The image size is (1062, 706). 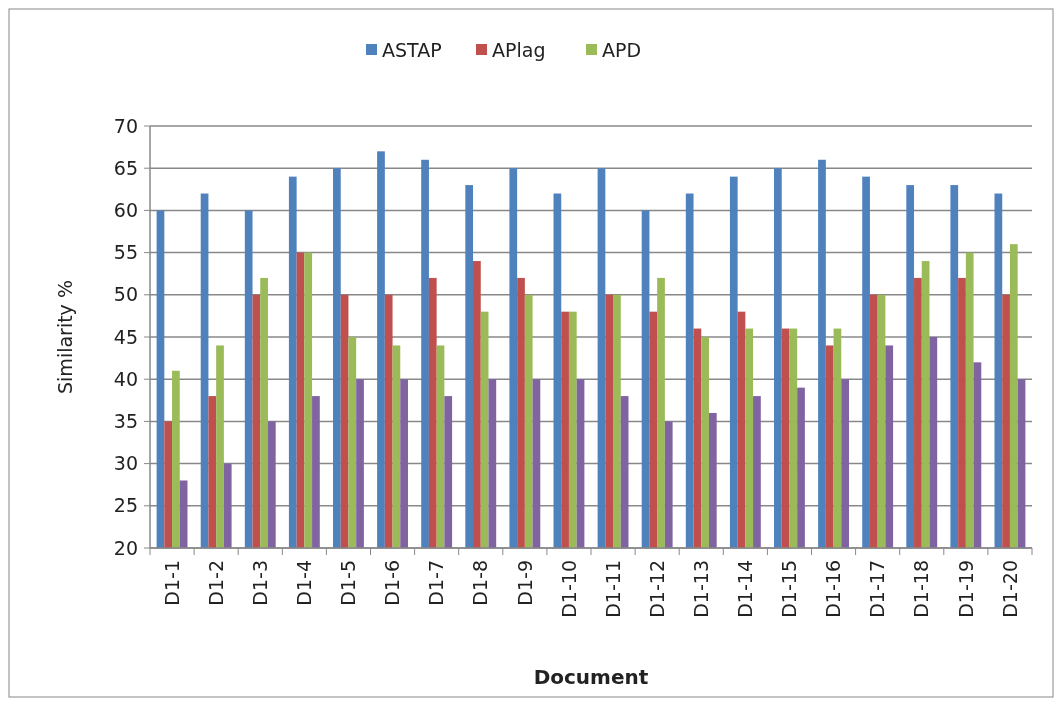 I want to click on x-tick-label: D1-2, so click(x=215, y=583).